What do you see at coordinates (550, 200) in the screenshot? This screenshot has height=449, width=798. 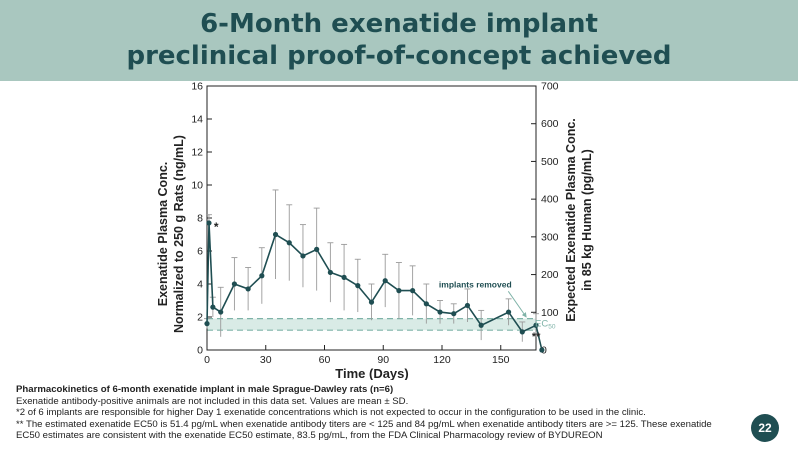 I see `y2-tick-label: 400` at bounding box center [550, 200].